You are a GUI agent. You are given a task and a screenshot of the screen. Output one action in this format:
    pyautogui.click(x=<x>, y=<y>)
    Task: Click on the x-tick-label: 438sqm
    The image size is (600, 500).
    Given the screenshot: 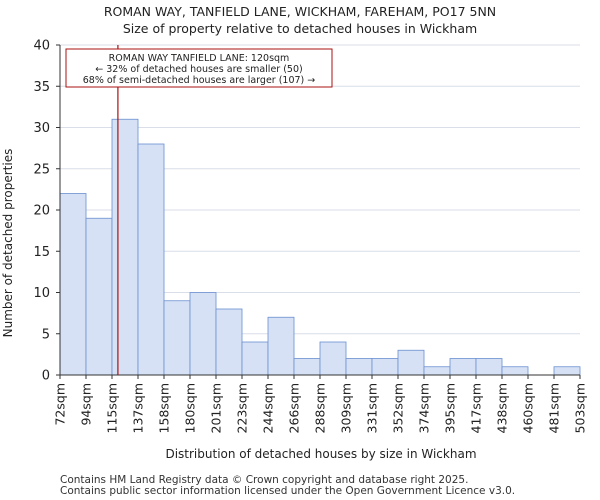 What is the action you would take?
    pyautogui.click(x=502, y=408)
    